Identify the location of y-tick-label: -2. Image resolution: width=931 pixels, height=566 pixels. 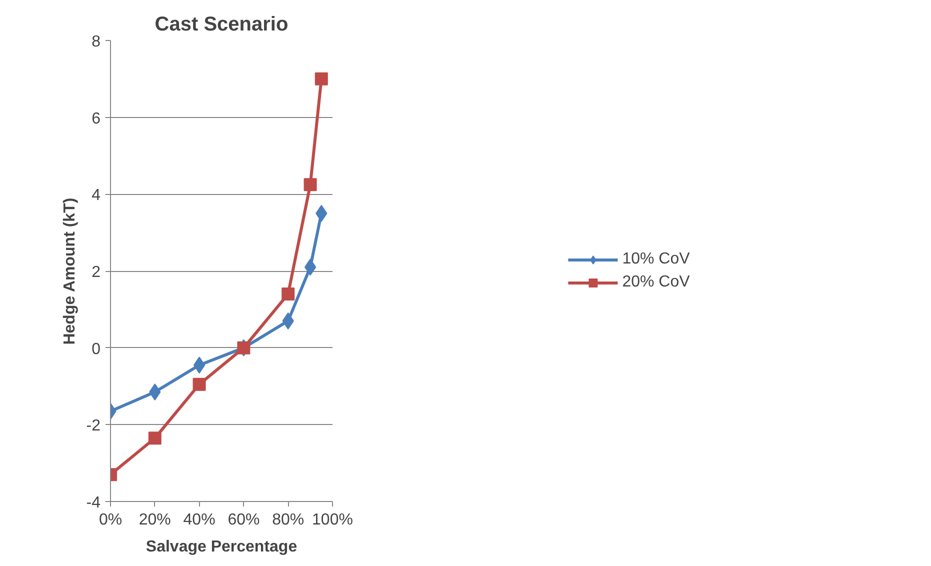
(93, 426).